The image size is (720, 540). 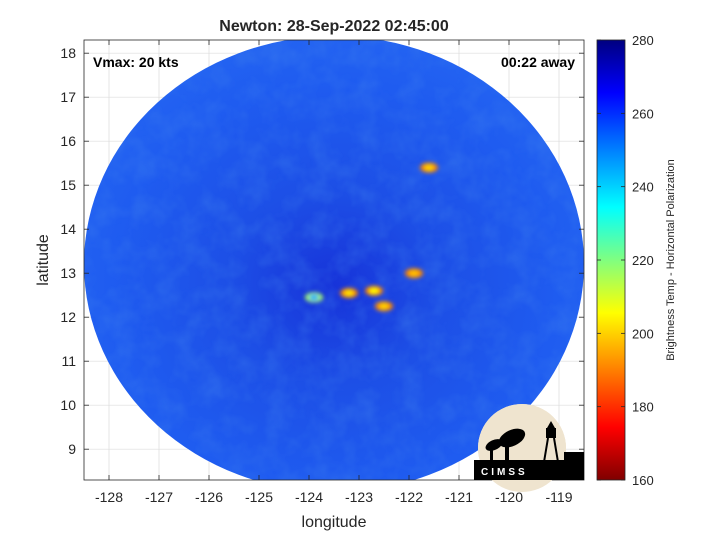 I want to click on x-tick-label: -128, so click(x=109, y=497).